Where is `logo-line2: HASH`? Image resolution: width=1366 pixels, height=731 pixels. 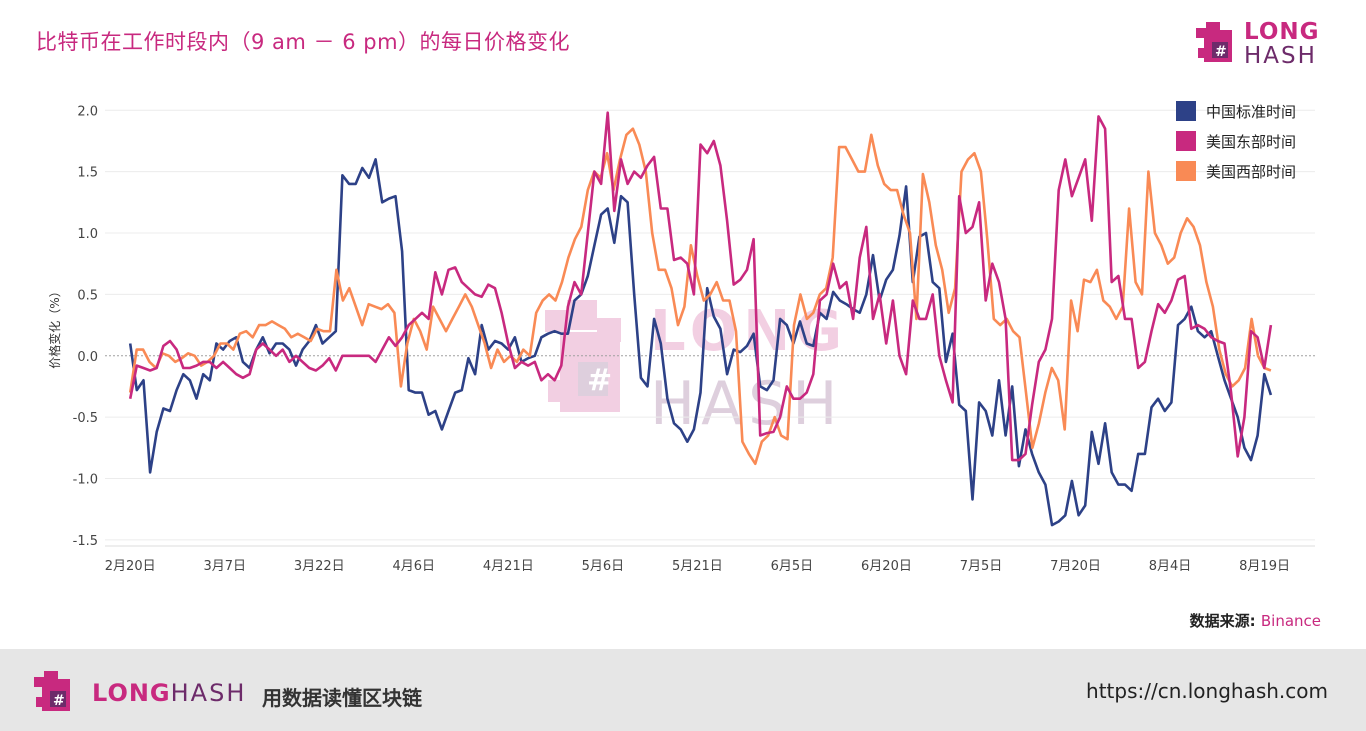 logo-line2: HASH is located at coordinates (1280, 56).